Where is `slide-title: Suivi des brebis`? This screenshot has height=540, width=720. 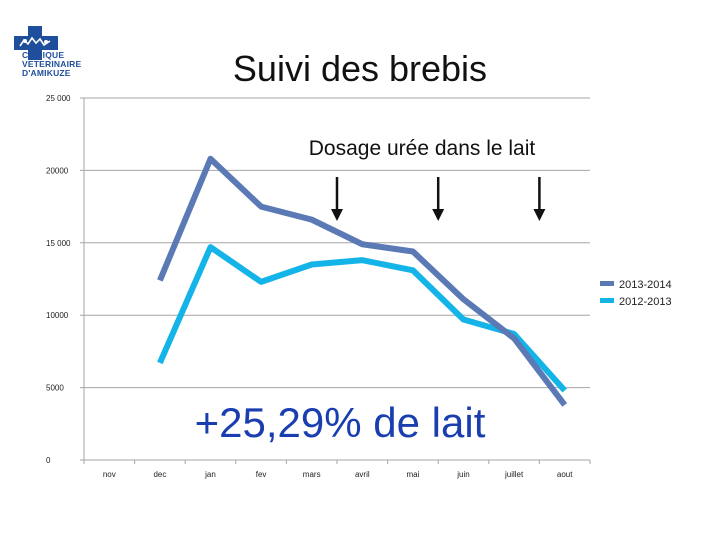
slide-title: Suivi des brebis is located at coordinates (360, 68).